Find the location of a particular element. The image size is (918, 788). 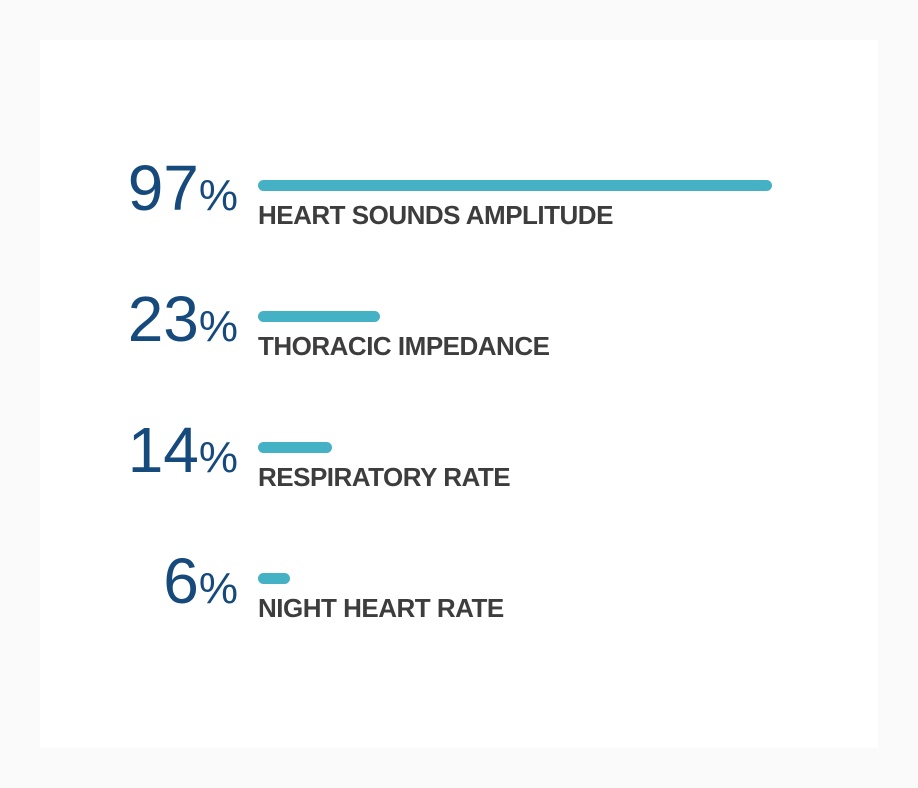

label-heart-sounds-amplitude: HEART SOUNDS AMPLITUDE is located at coordinates (435, 215).